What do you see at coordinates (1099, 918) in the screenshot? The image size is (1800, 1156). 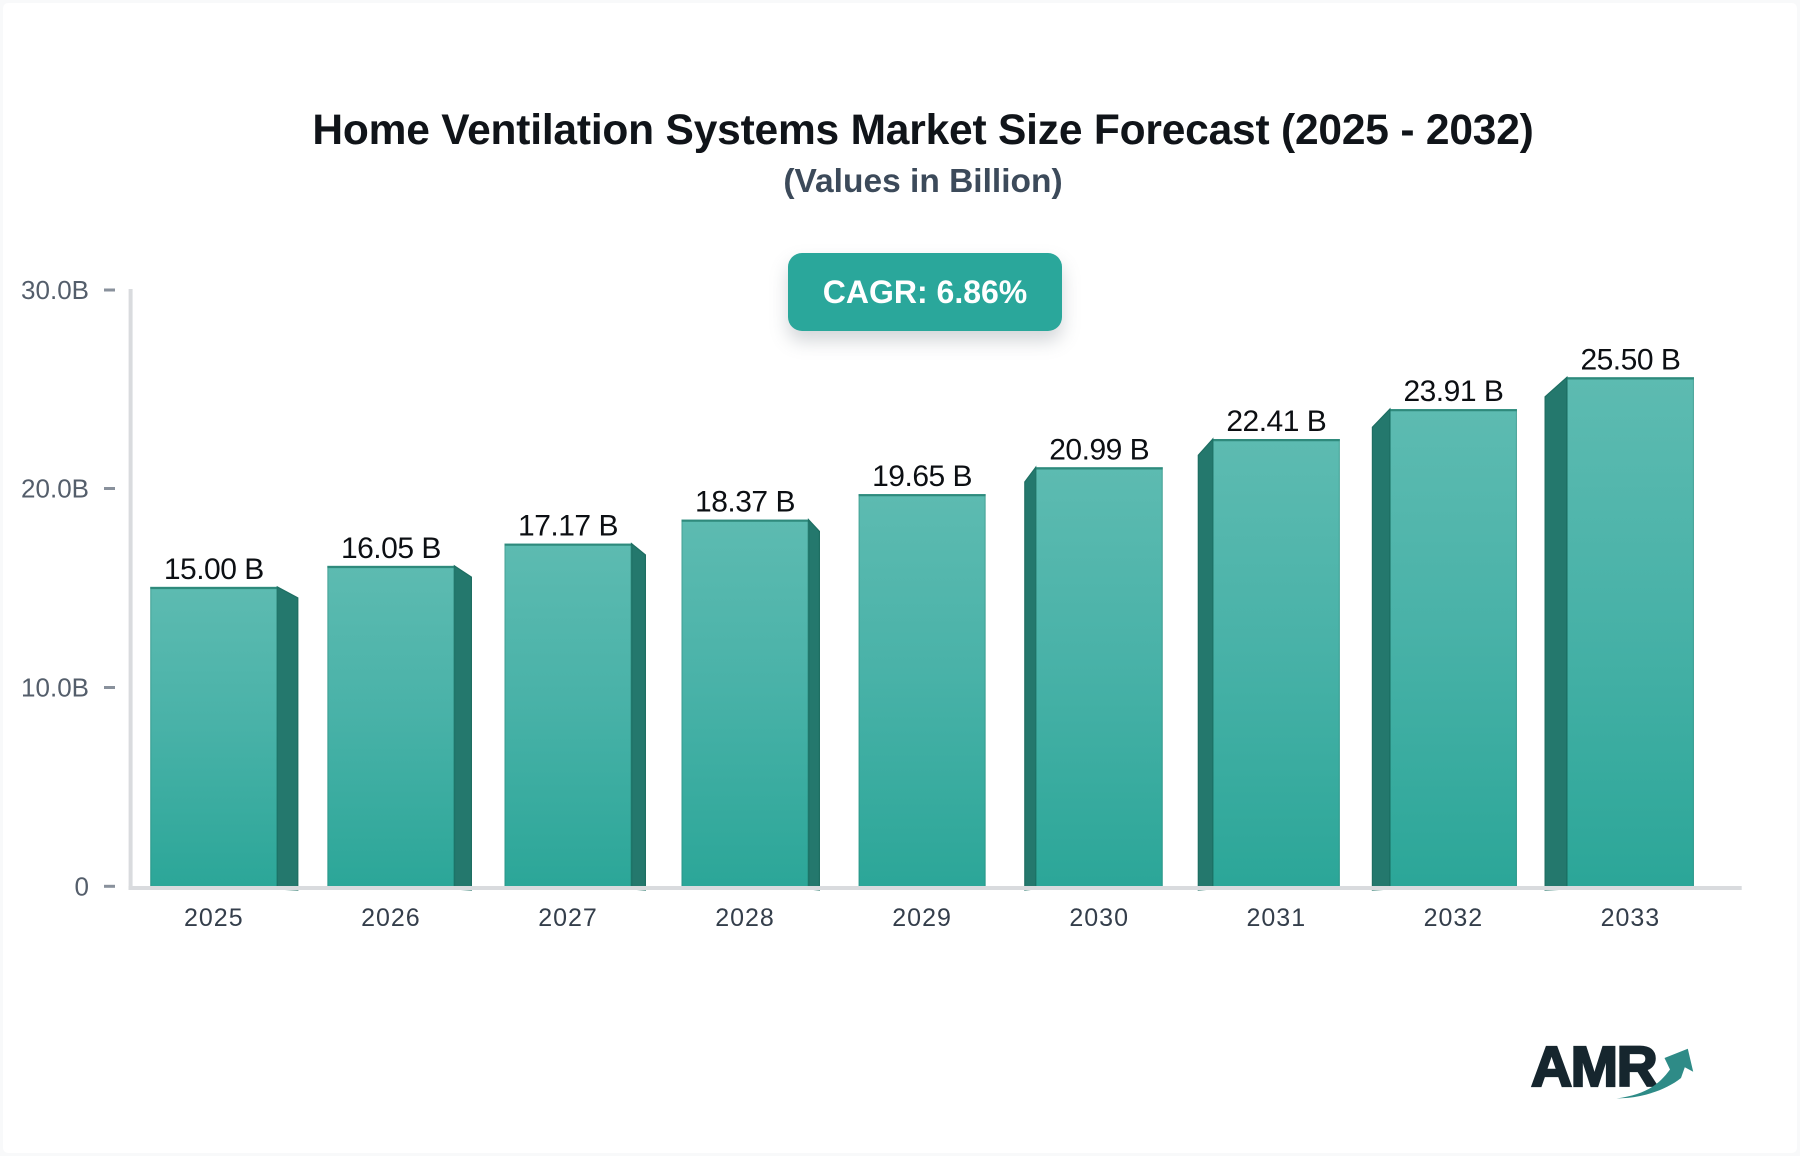 I see `svg-text: 2030` at bounding box center [1099, 918].